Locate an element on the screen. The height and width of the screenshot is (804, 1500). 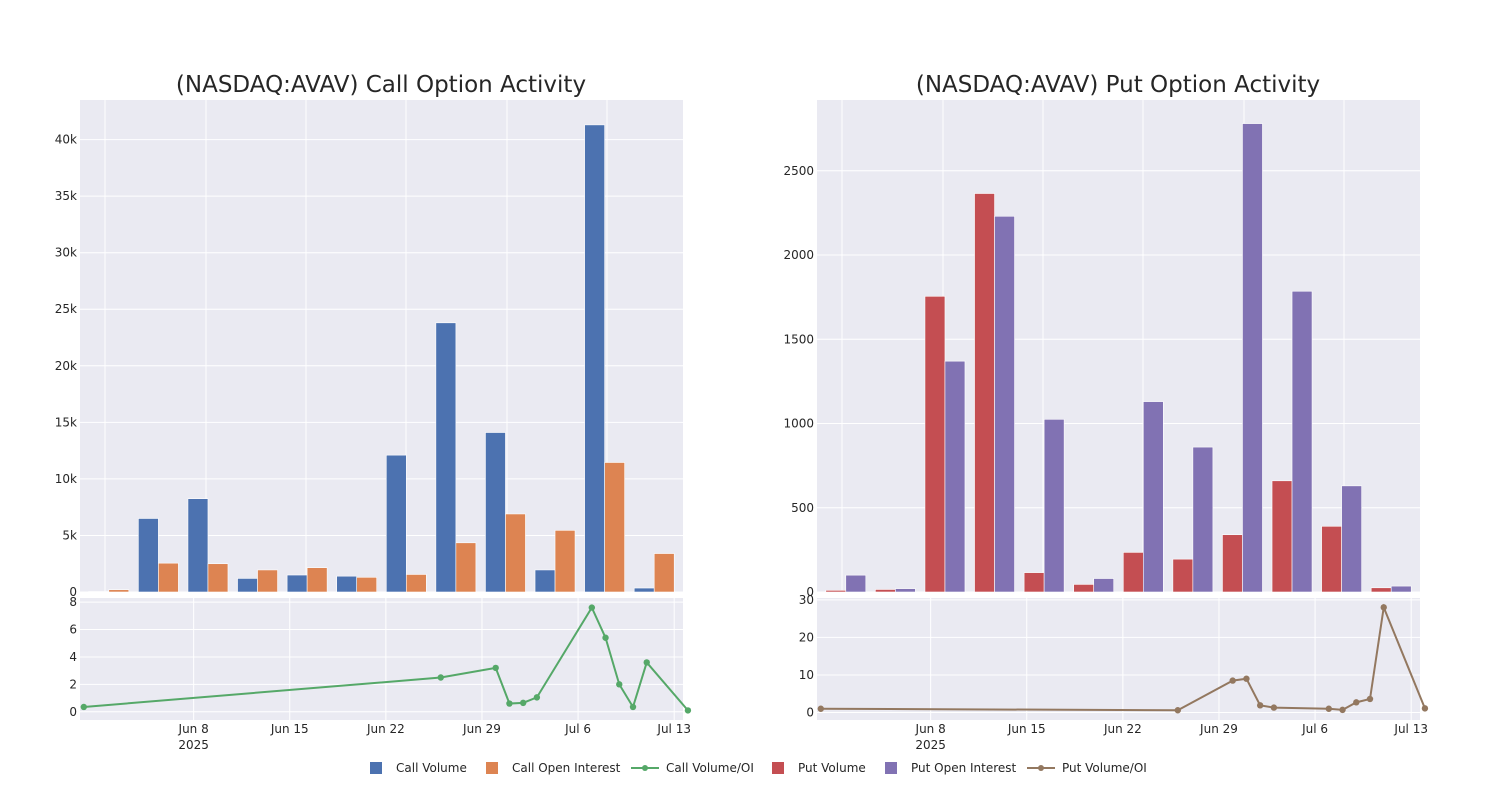
call-y-tick-label: 20k is located at coordinates (66, 366).